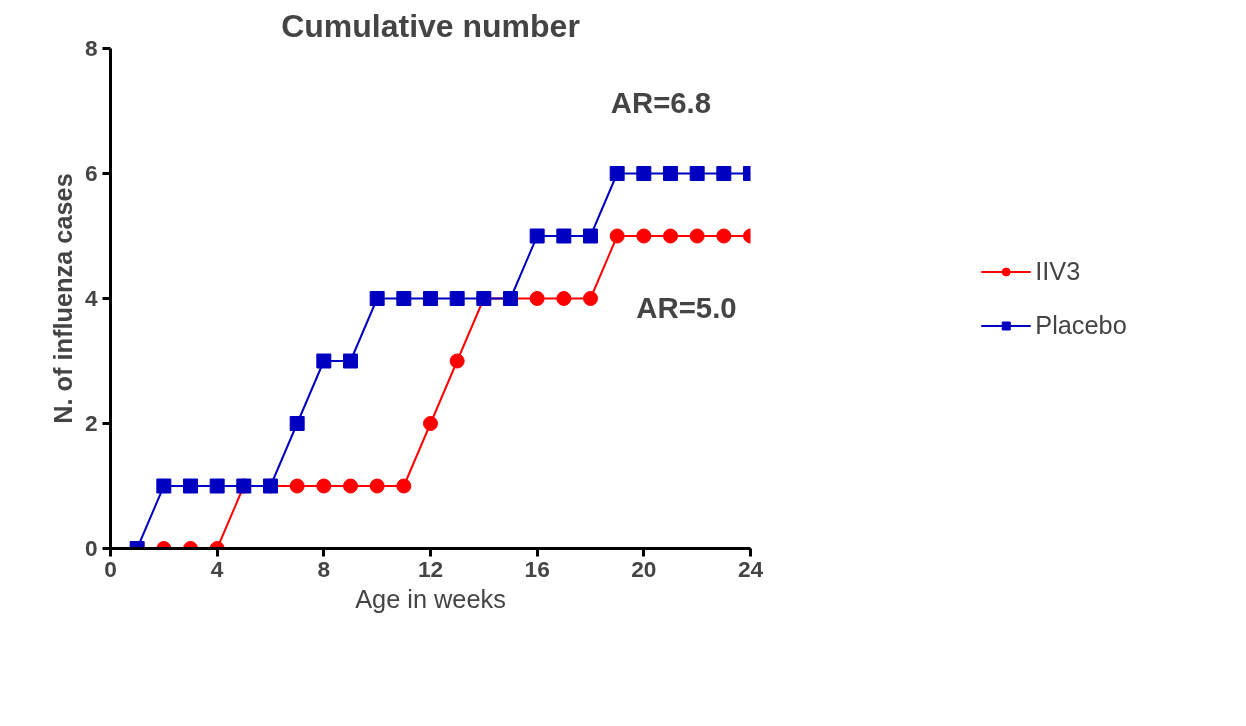 The width and height of the screenshot is (1246, 726). I want to click on y-tick-label: 0, so click(91, 548).